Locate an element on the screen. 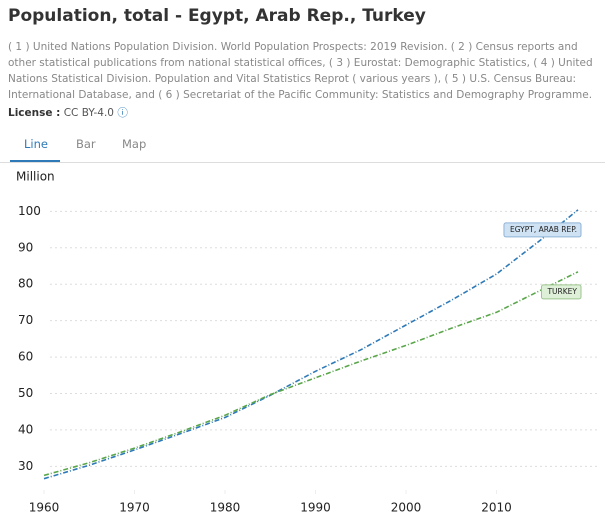 This screenshot has height=520, width=605. y-tick-label: 60 is located at coordinates (25, 357).